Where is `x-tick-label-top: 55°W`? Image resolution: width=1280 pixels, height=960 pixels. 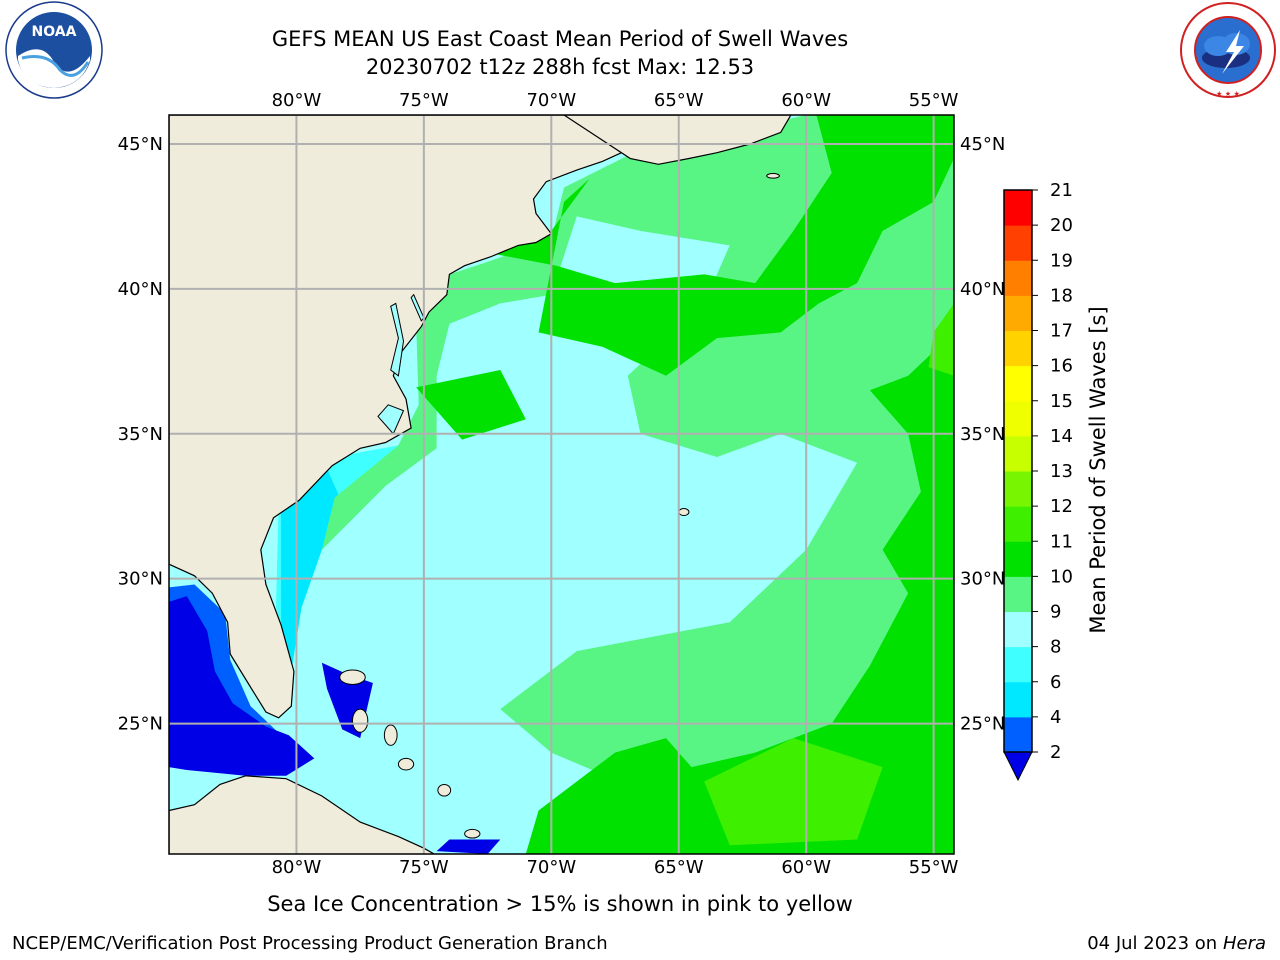 x-tick-label-top: 55°W is located at coordinates (934, 100).